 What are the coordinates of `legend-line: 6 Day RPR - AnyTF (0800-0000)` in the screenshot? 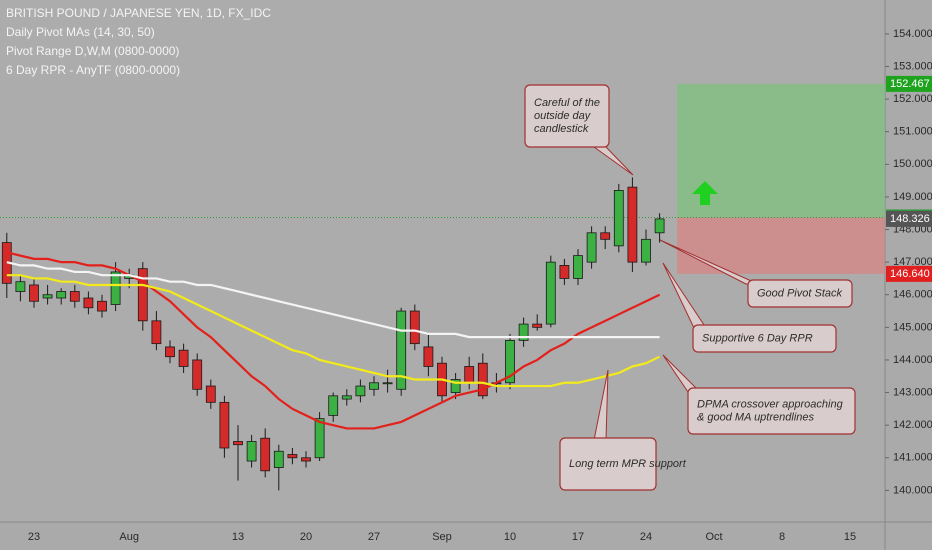 It's located at (93, 70).